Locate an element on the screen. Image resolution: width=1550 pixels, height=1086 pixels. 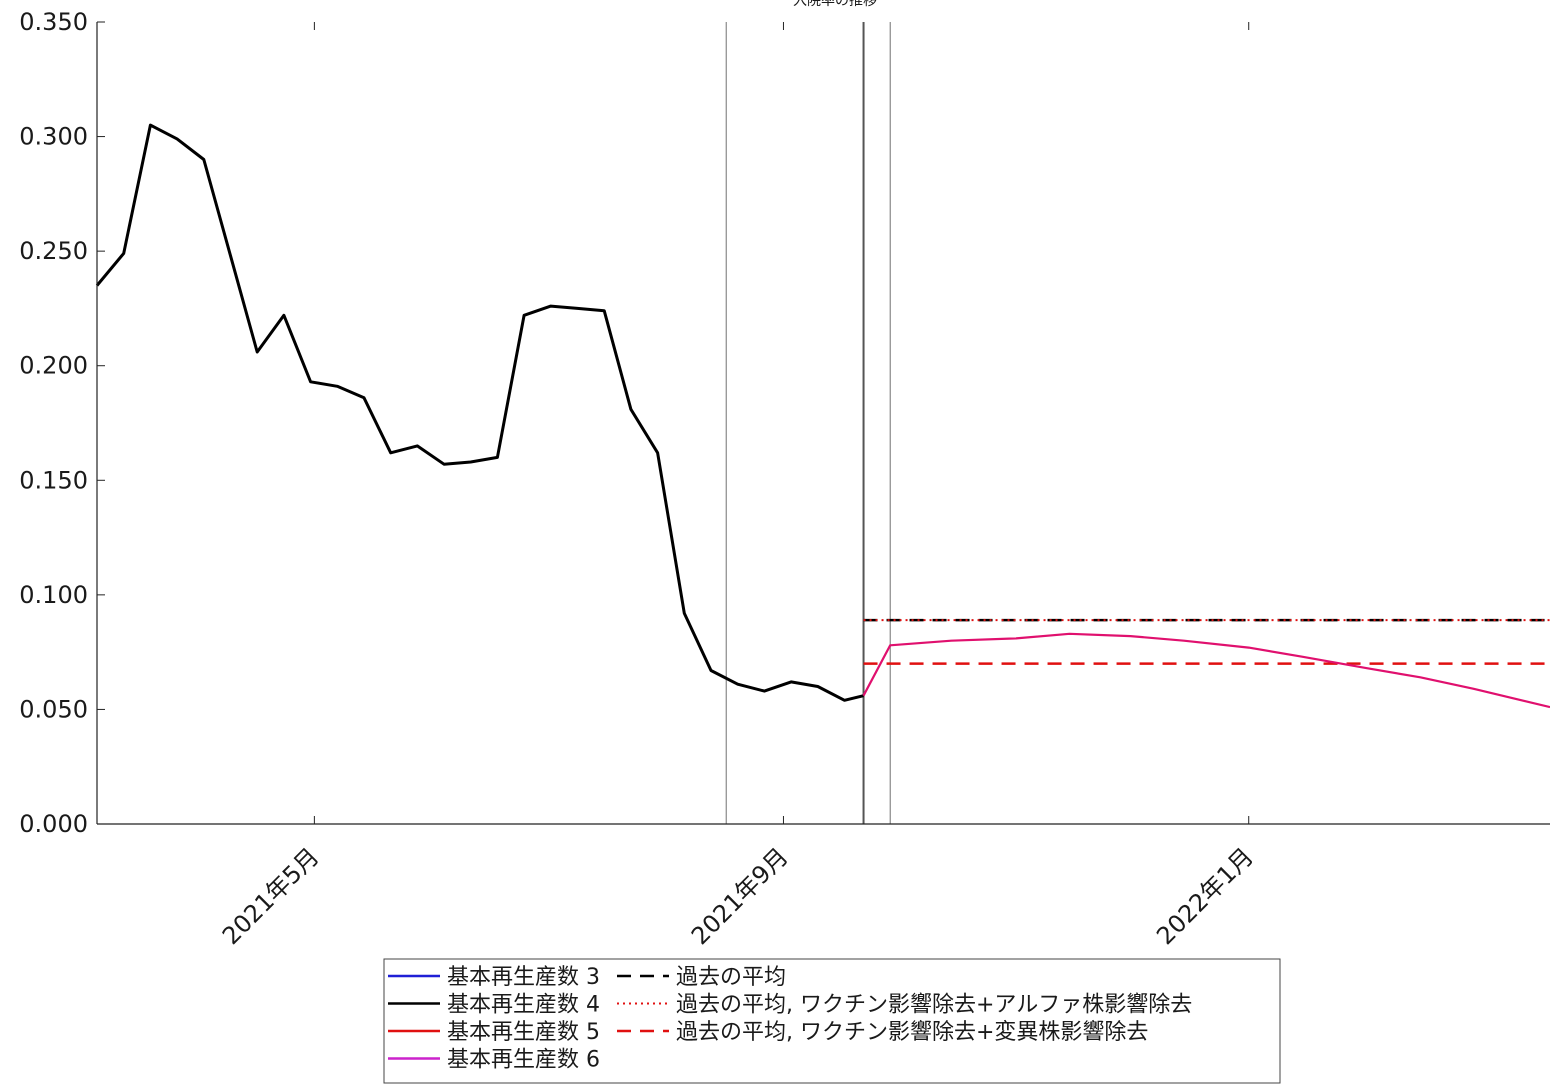
y-tick-label: 0.200 is located at coordinates (53, 366).